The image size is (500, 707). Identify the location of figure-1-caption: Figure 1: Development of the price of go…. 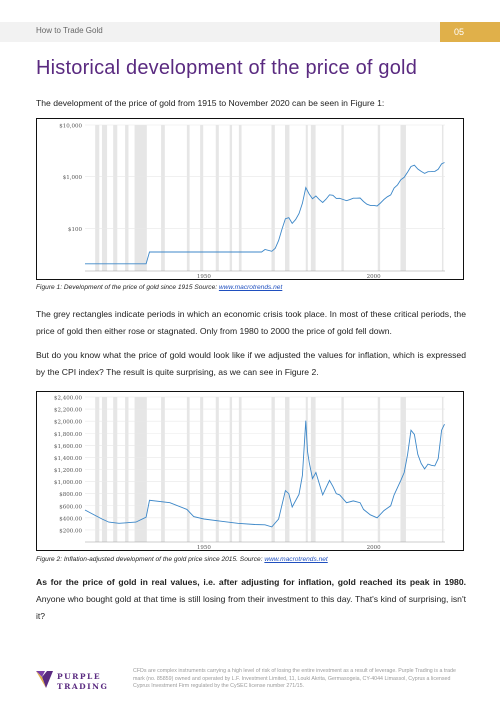
(159, 287).